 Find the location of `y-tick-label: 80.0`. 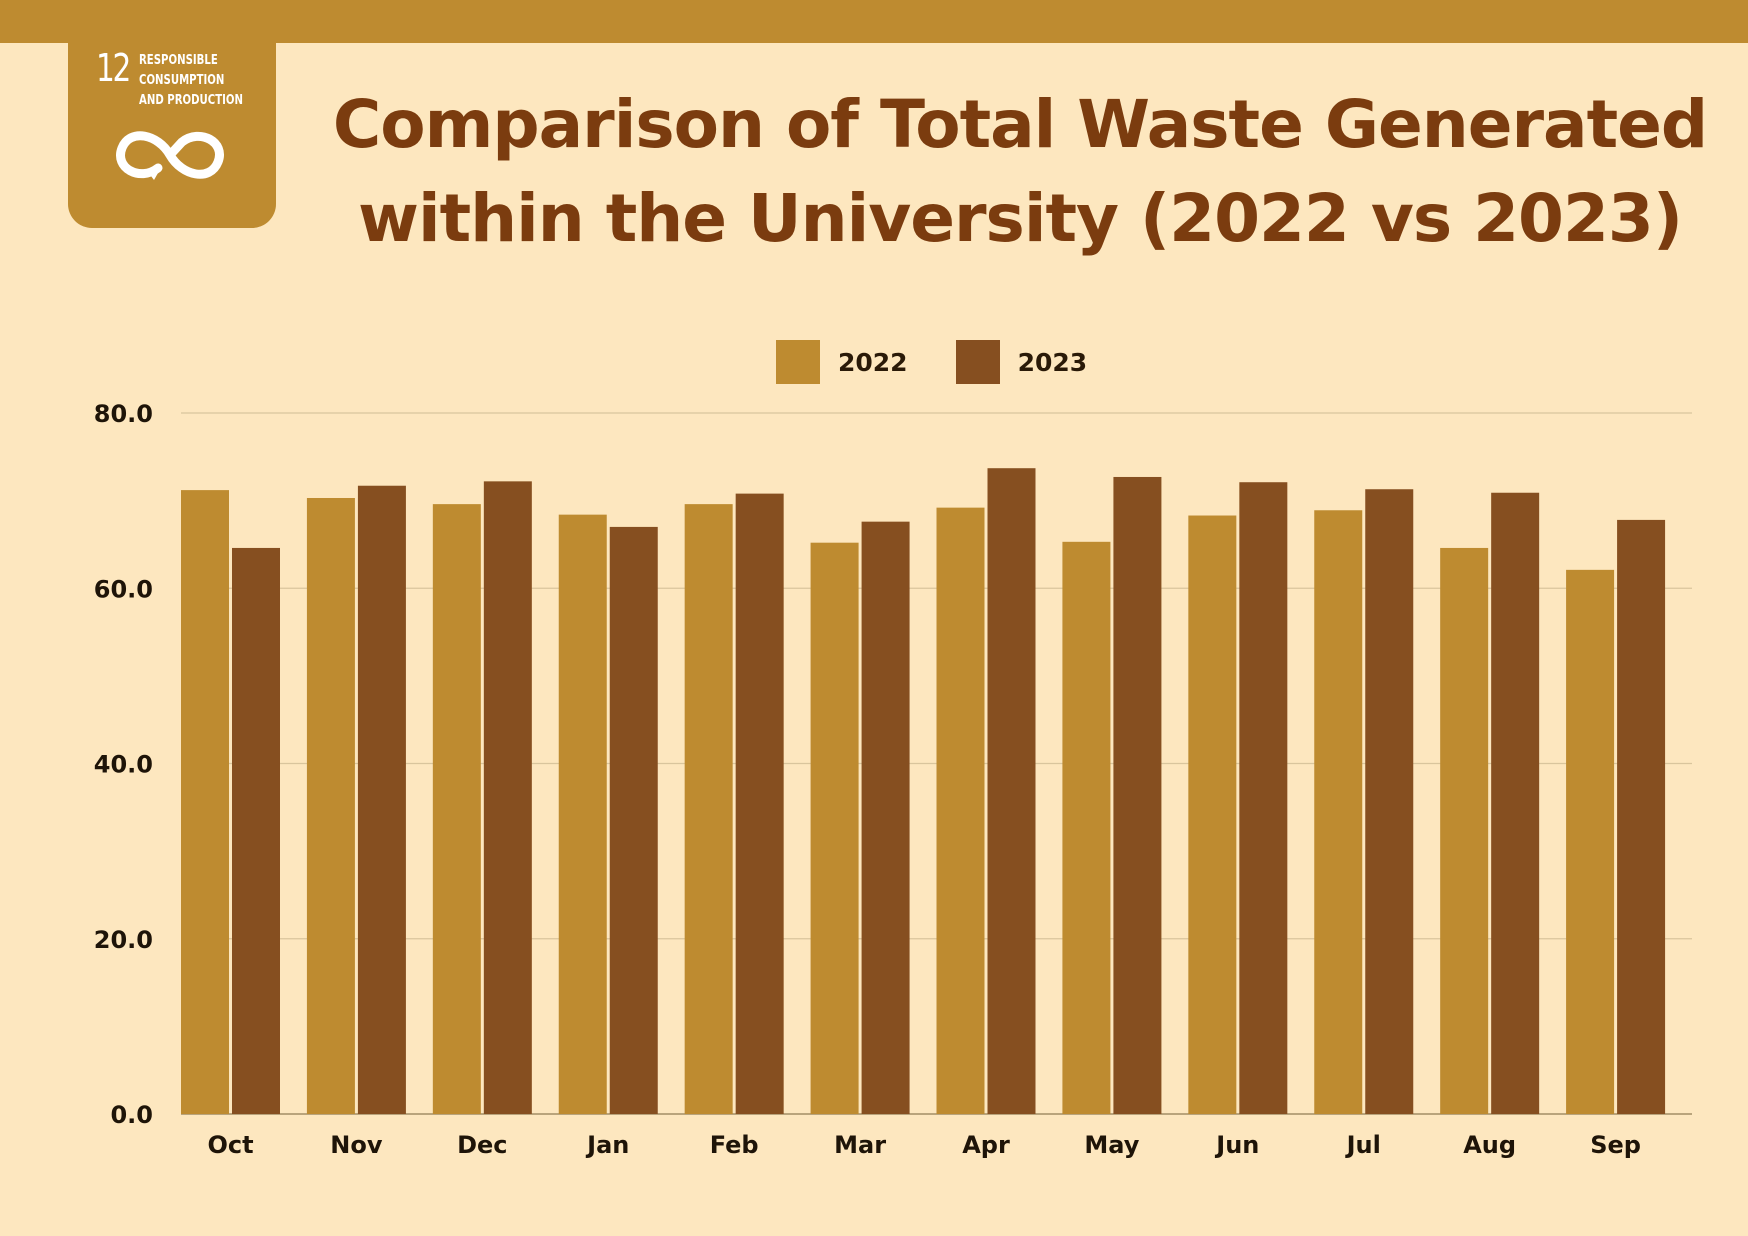

y-tick-label: 80.0 is located at coordinates (123, 414).